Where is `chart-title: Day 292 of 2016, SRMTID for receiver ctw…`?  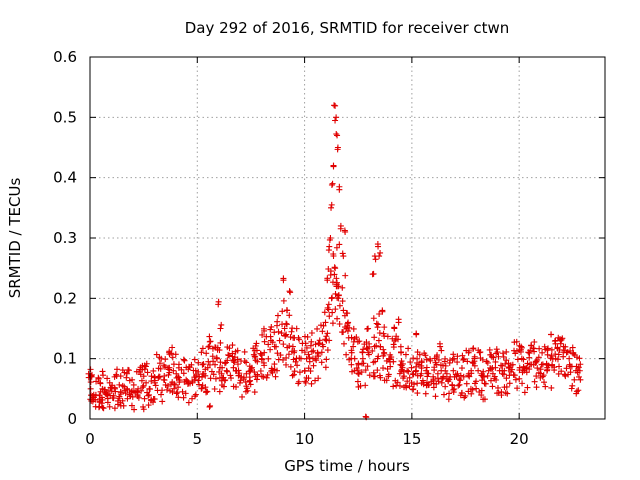
chart-title: Day 292 of 2016, SRMTID for receiver ctw… is located at coordinates (347, 28).